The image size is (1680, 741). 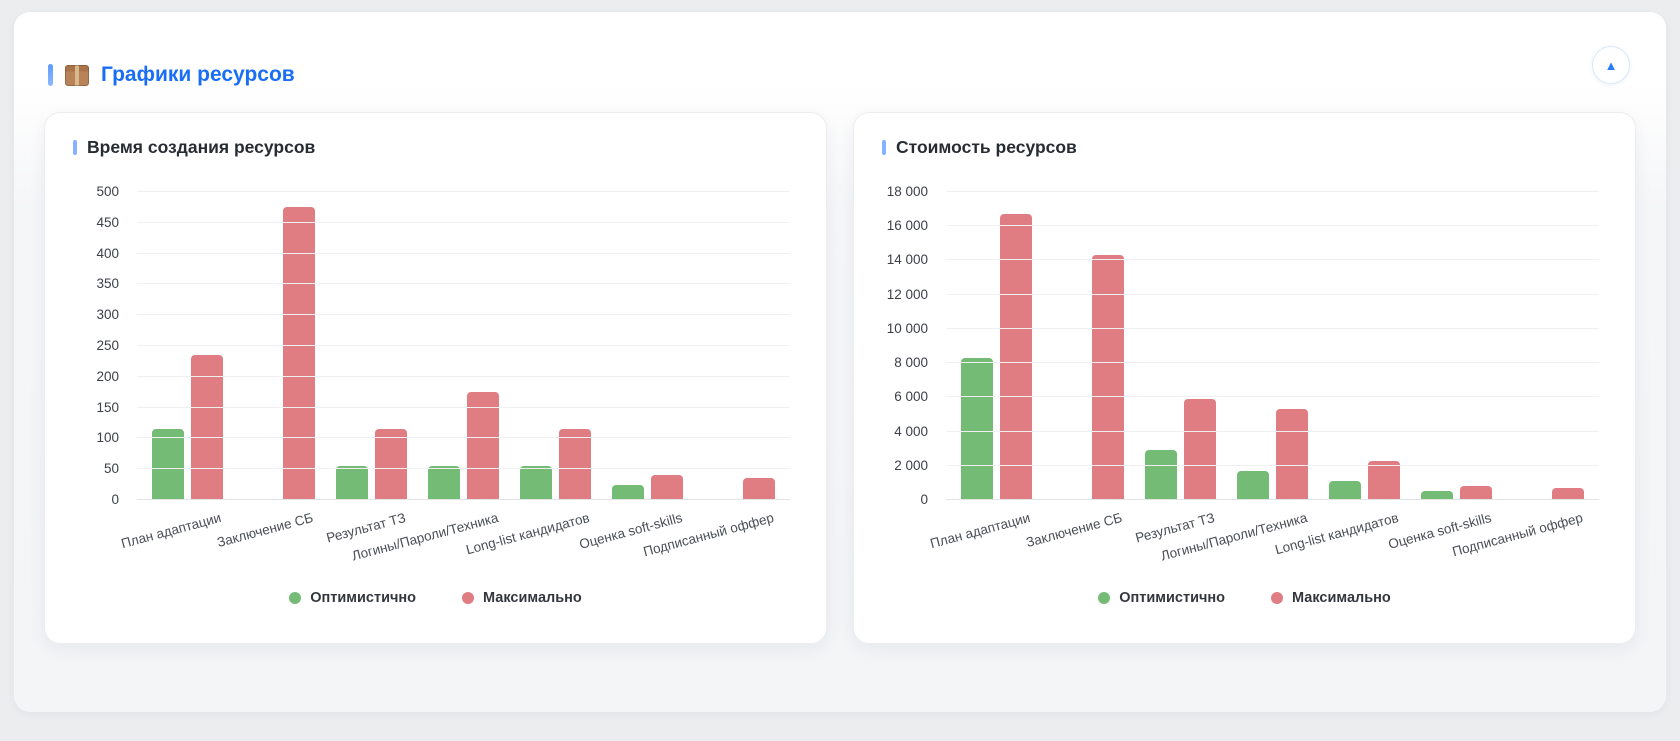 I want to click on package-icon, so click(x=77, y=75).